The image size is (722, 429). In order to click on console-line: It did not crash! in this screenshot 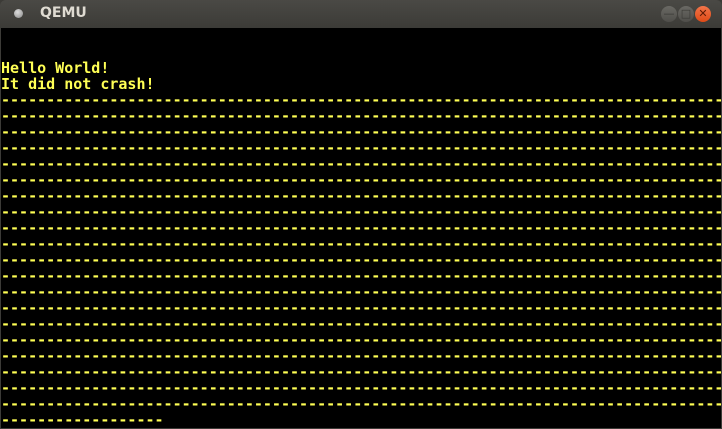, I will do `click(78, 84)`.